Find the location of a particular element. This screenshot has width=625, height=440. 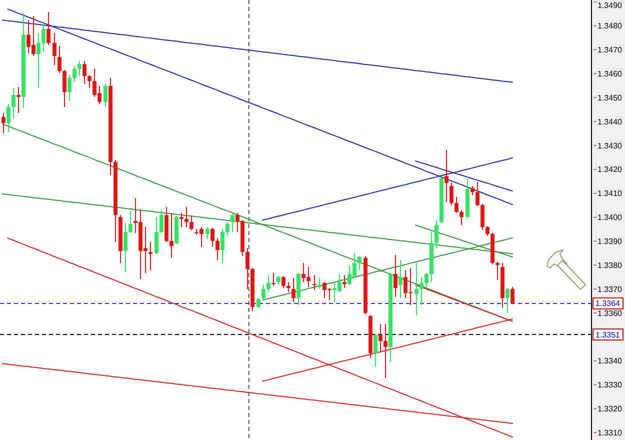

y-tick-label: 1.3310 is located at coordinates (610, 433).